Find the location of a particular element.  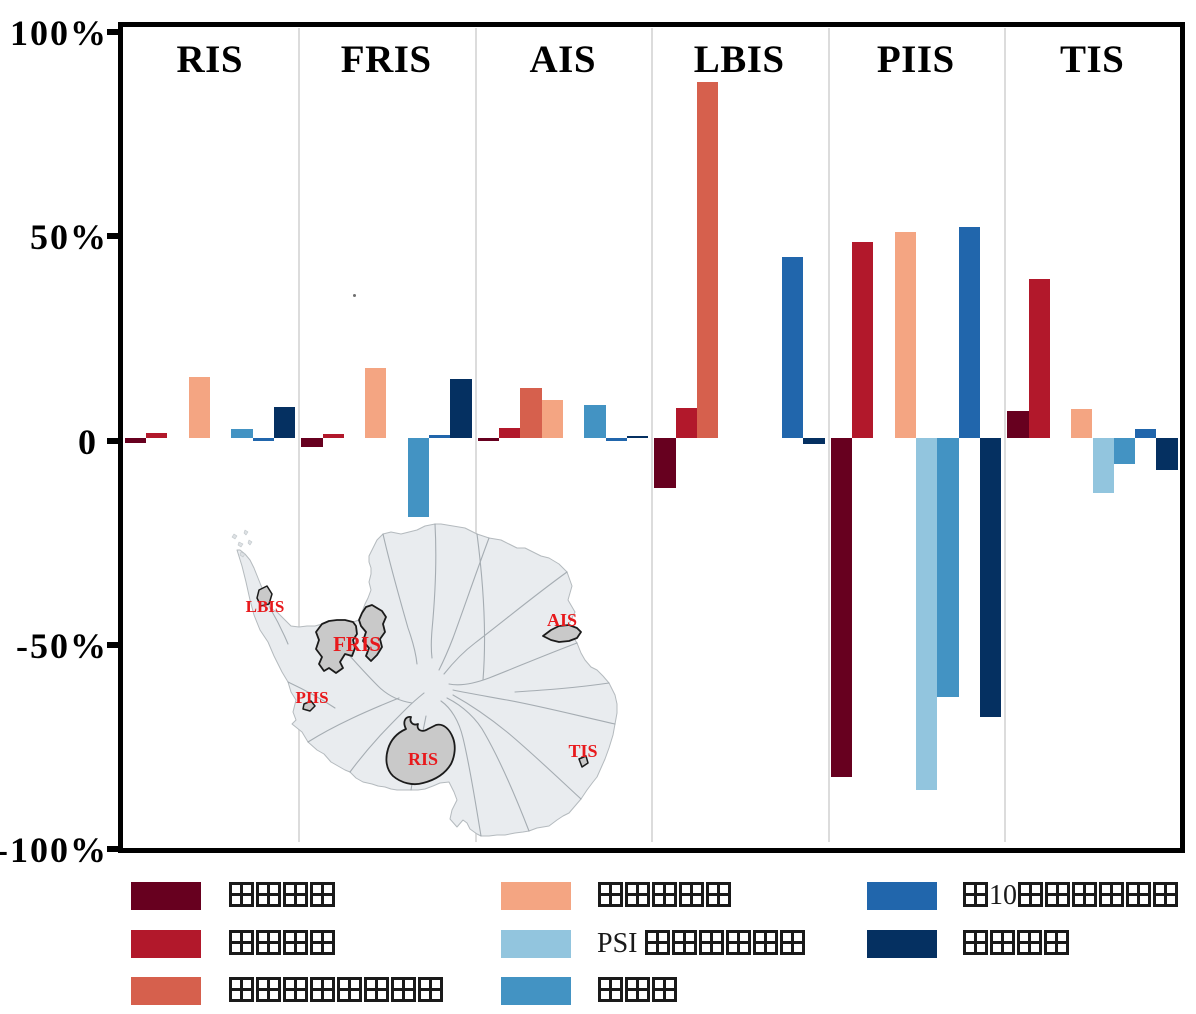

svg-text: AIS is located at coordinates (562, 620).